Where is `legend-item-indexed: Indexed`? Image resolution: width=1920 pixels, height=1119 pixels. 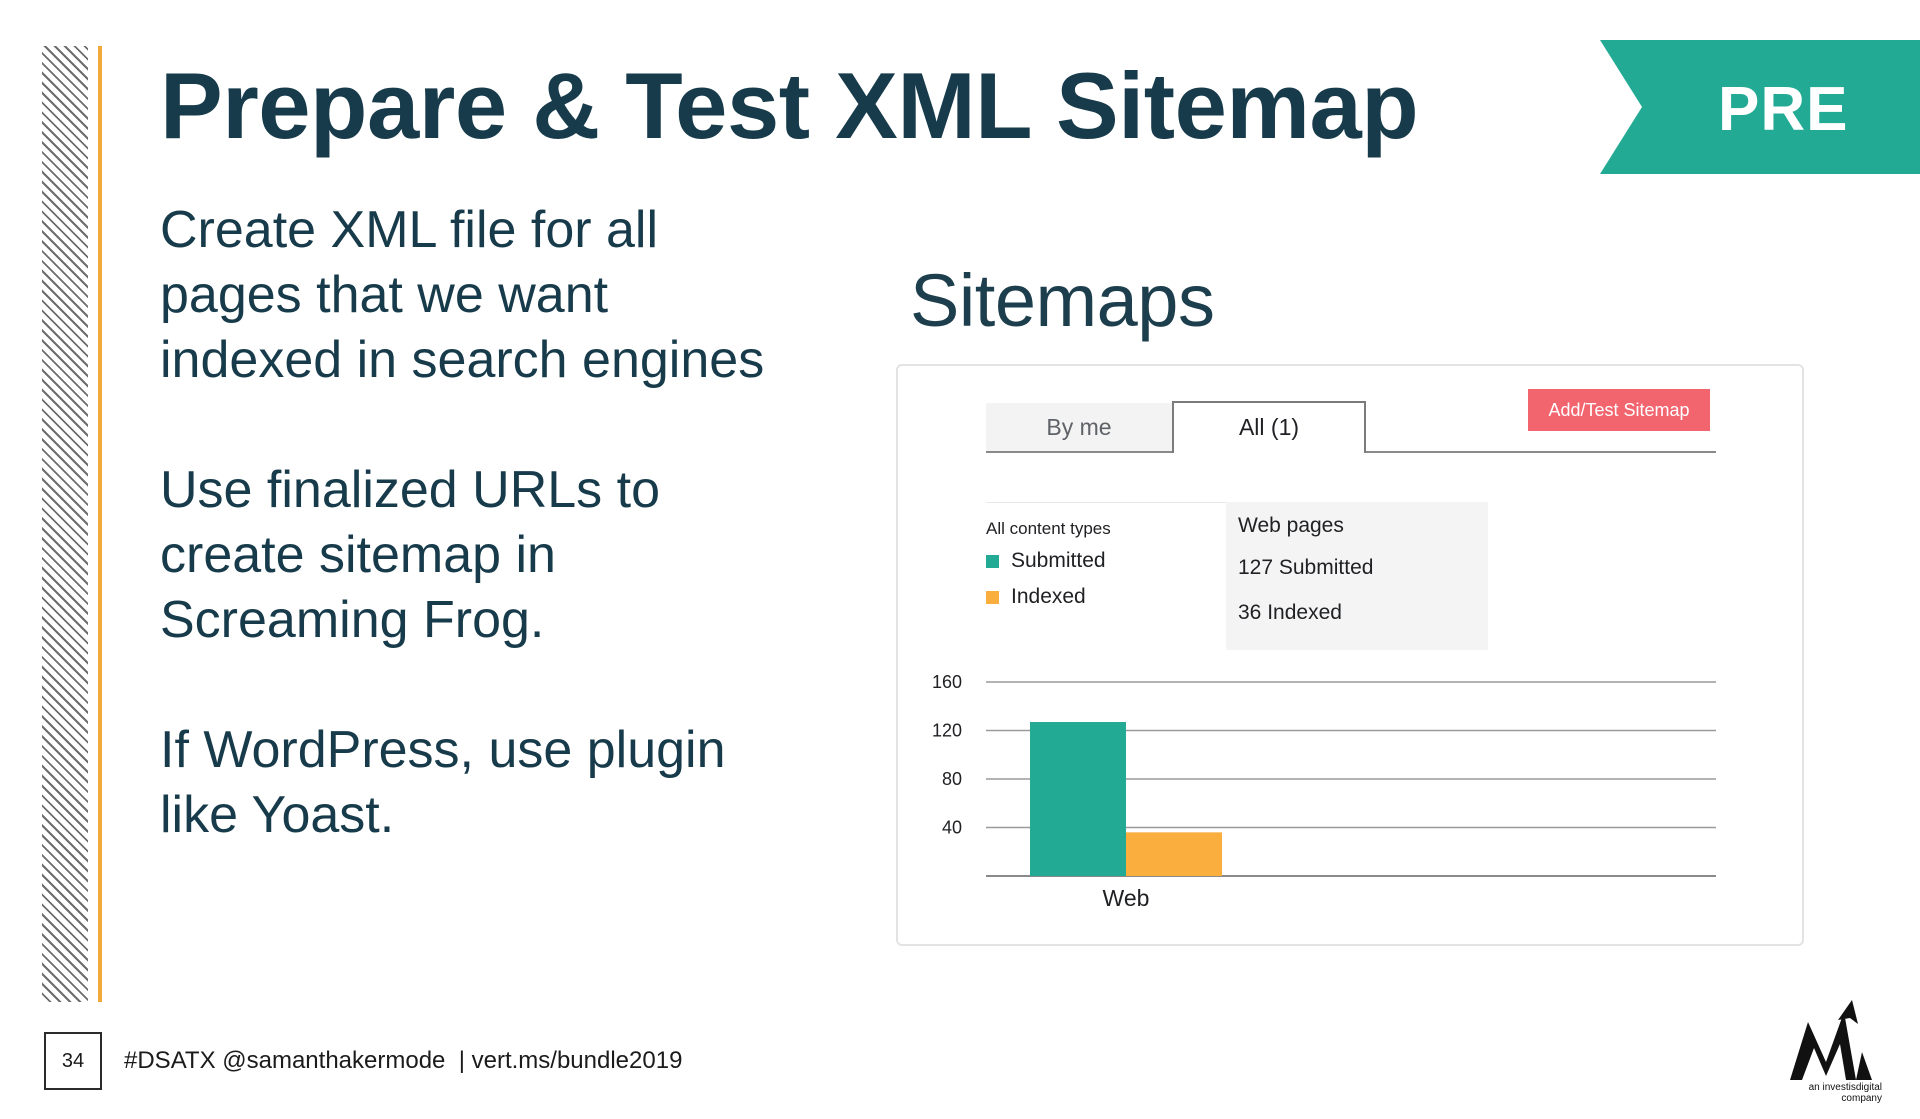 legend-item-indexed: Indexed is located at coordinates (1036, 597).